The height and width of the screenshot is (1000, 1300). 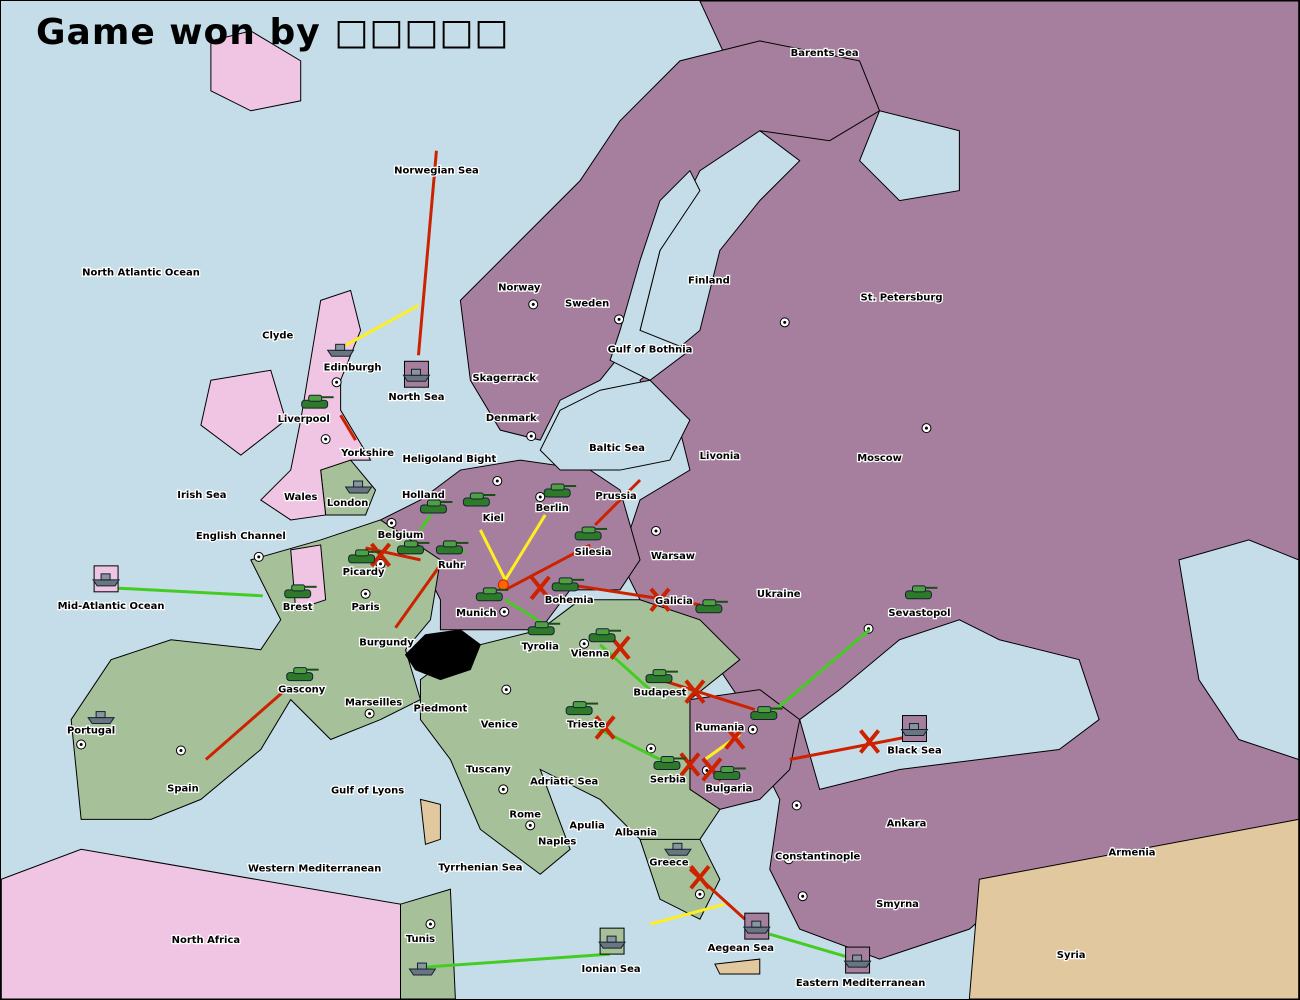 I want to click on province-label: Vienna, so click(x=590, y=654).